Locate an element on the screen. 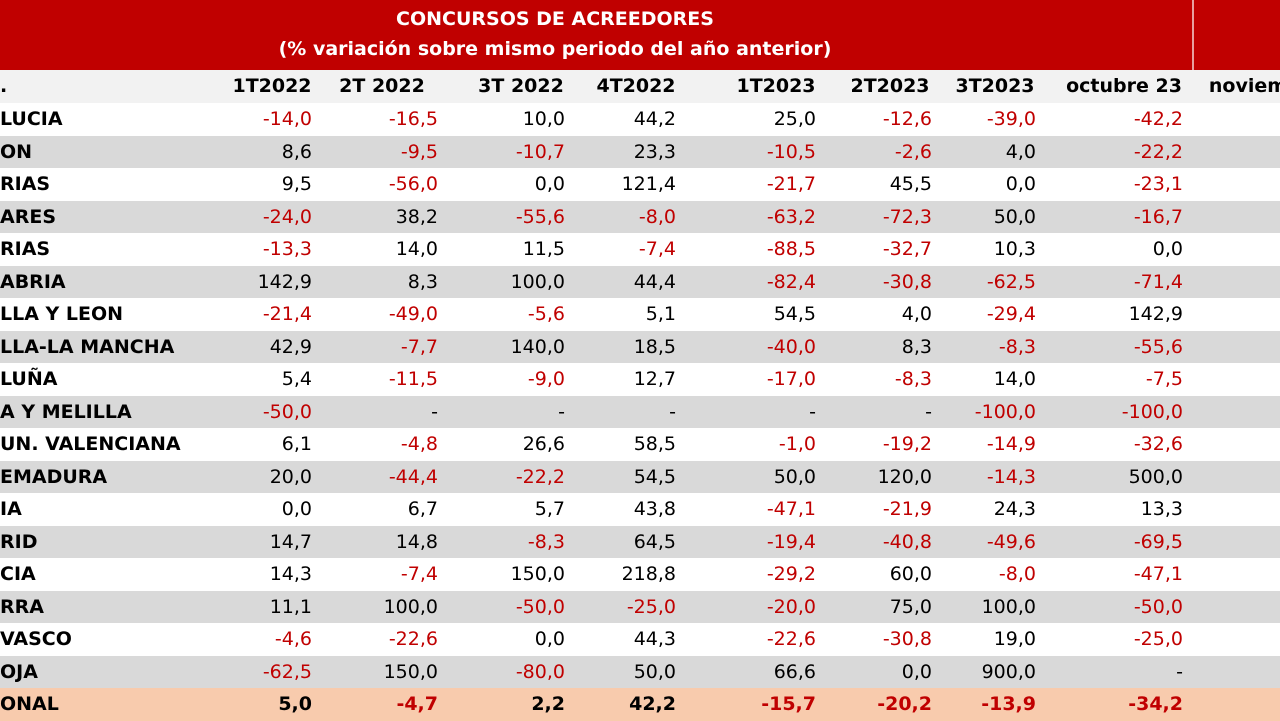  value-cell: -50,0 is located at coordinates (540, 606).